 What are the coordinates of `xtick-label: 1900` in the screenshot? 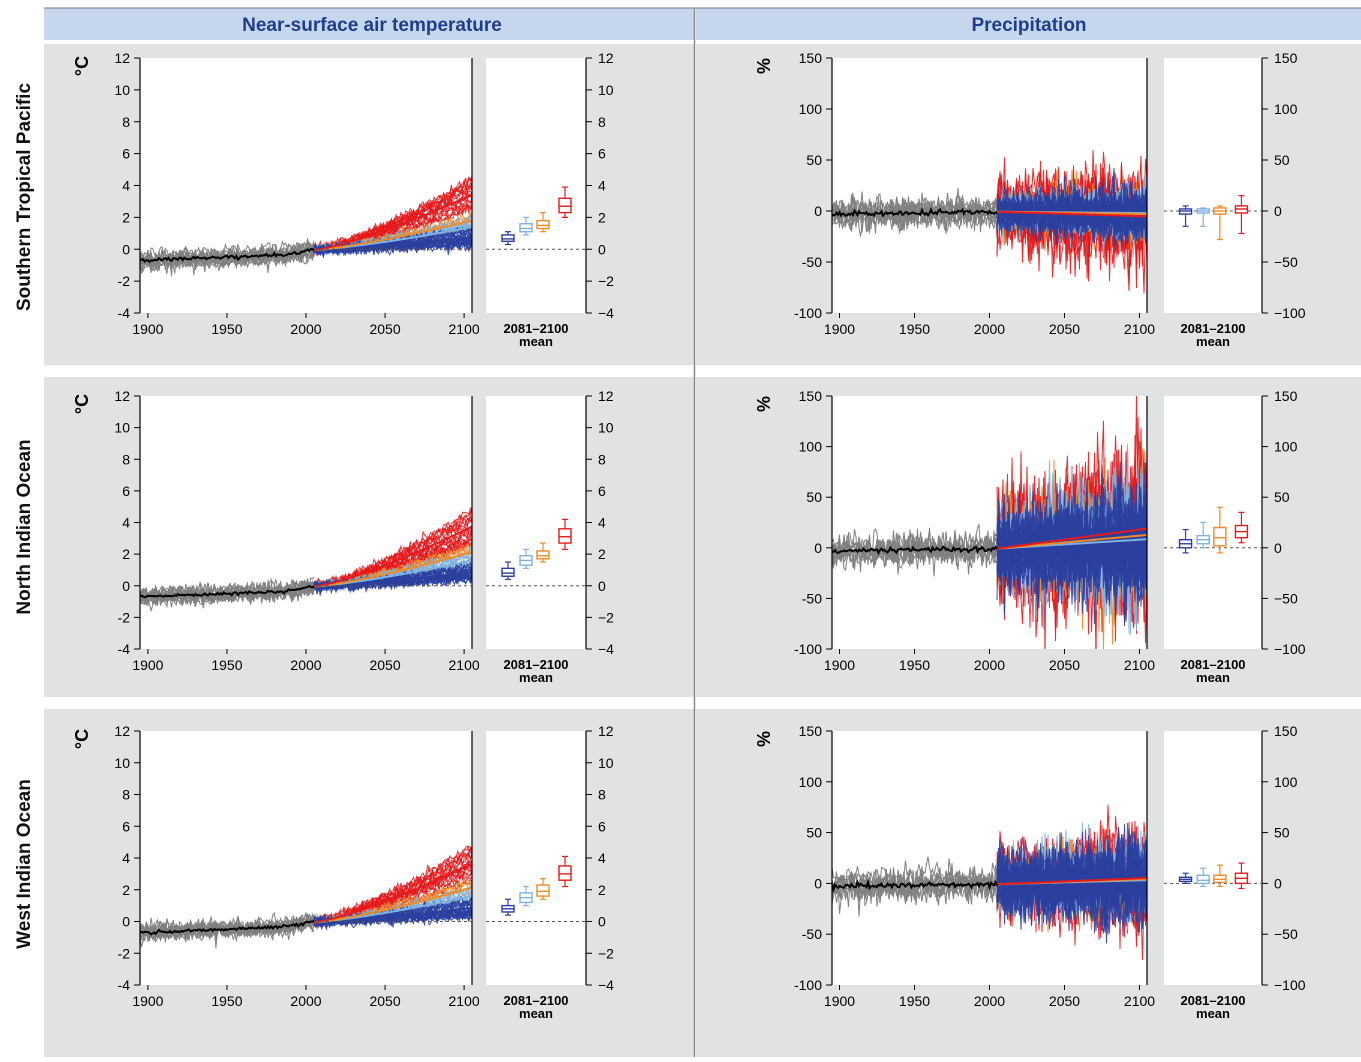 It's located at (147, 665).